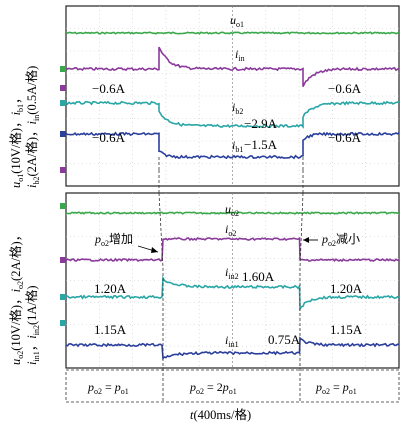 Image resolution: width=413 pixels, height=428 pixels. I want to click on anno-bot-iin2-left: 1.20A, so click(110, 288).